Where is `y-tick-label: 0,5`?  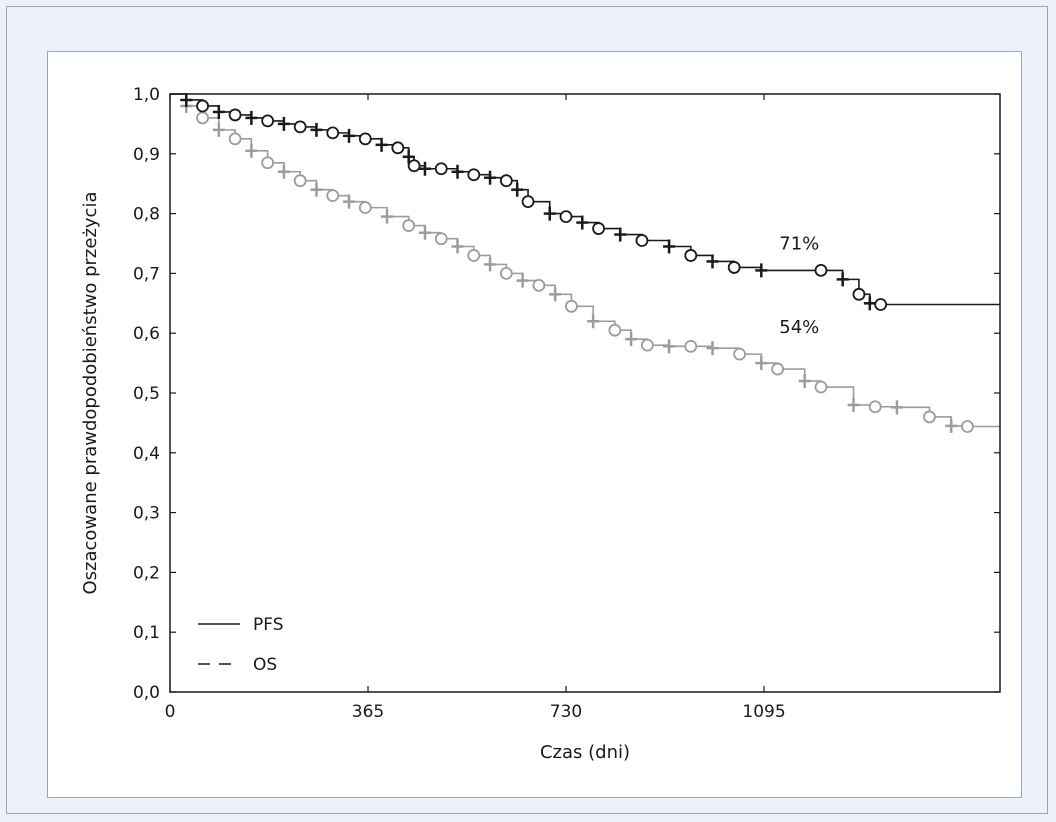 y-tick-label: 0,5 is located at coordinates (146, 394).